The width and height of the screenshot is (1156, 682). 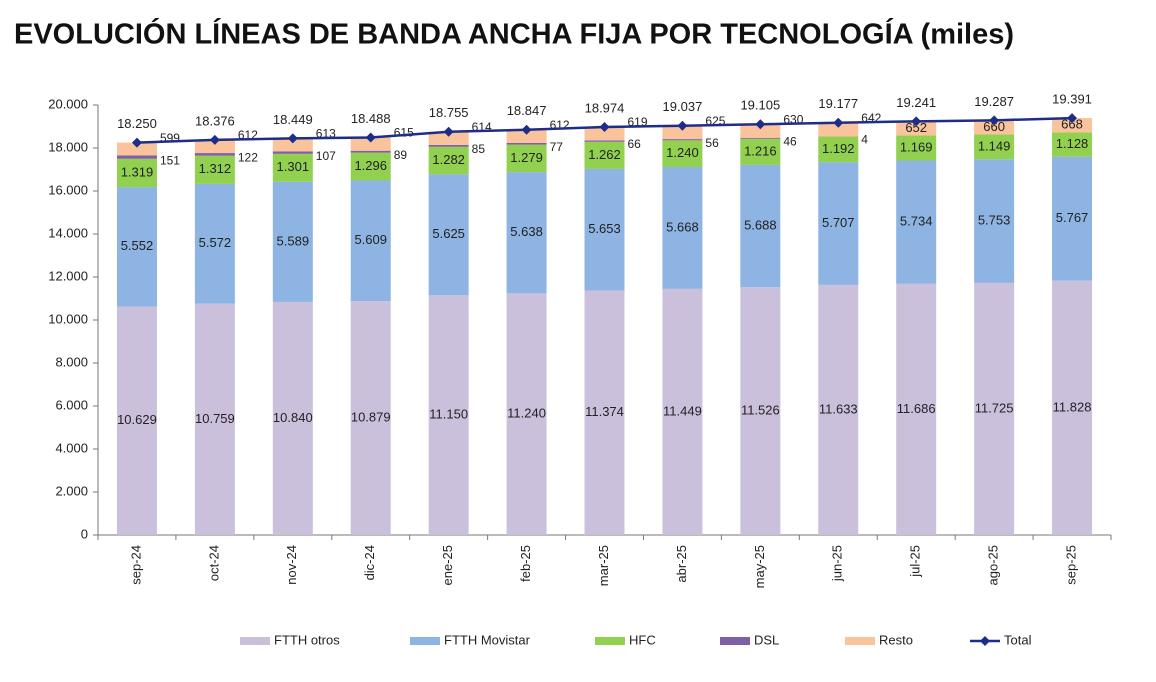 I want to click on data-label: 1.216, so click(x=760, y=150).